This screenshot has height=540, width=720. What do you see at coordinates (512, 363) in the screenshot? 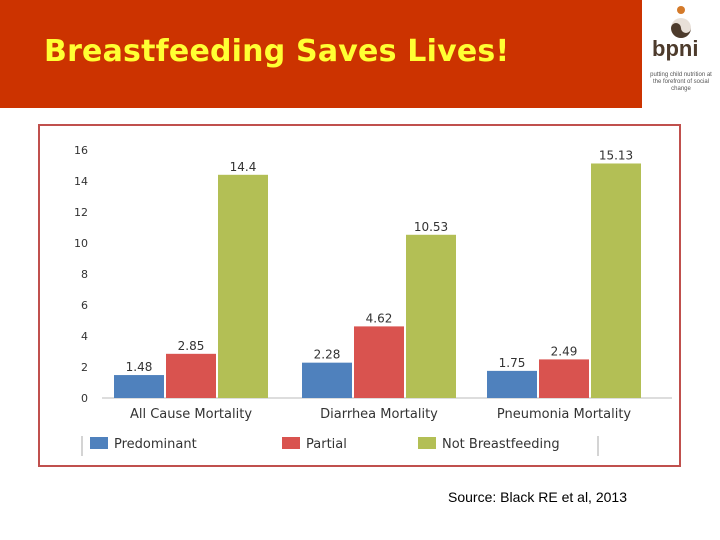
I see `data-label: 1.75` at bounding box center [512, 363].